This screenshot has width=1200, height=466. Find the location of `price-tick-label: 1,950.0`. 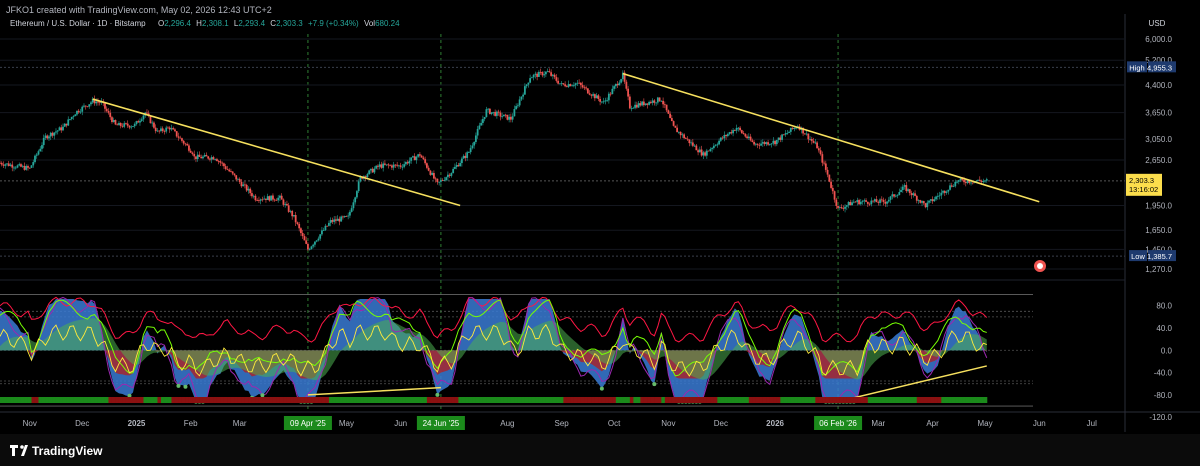

price-tick-label: 1,950.0 is located at coordinates (1158, 205).